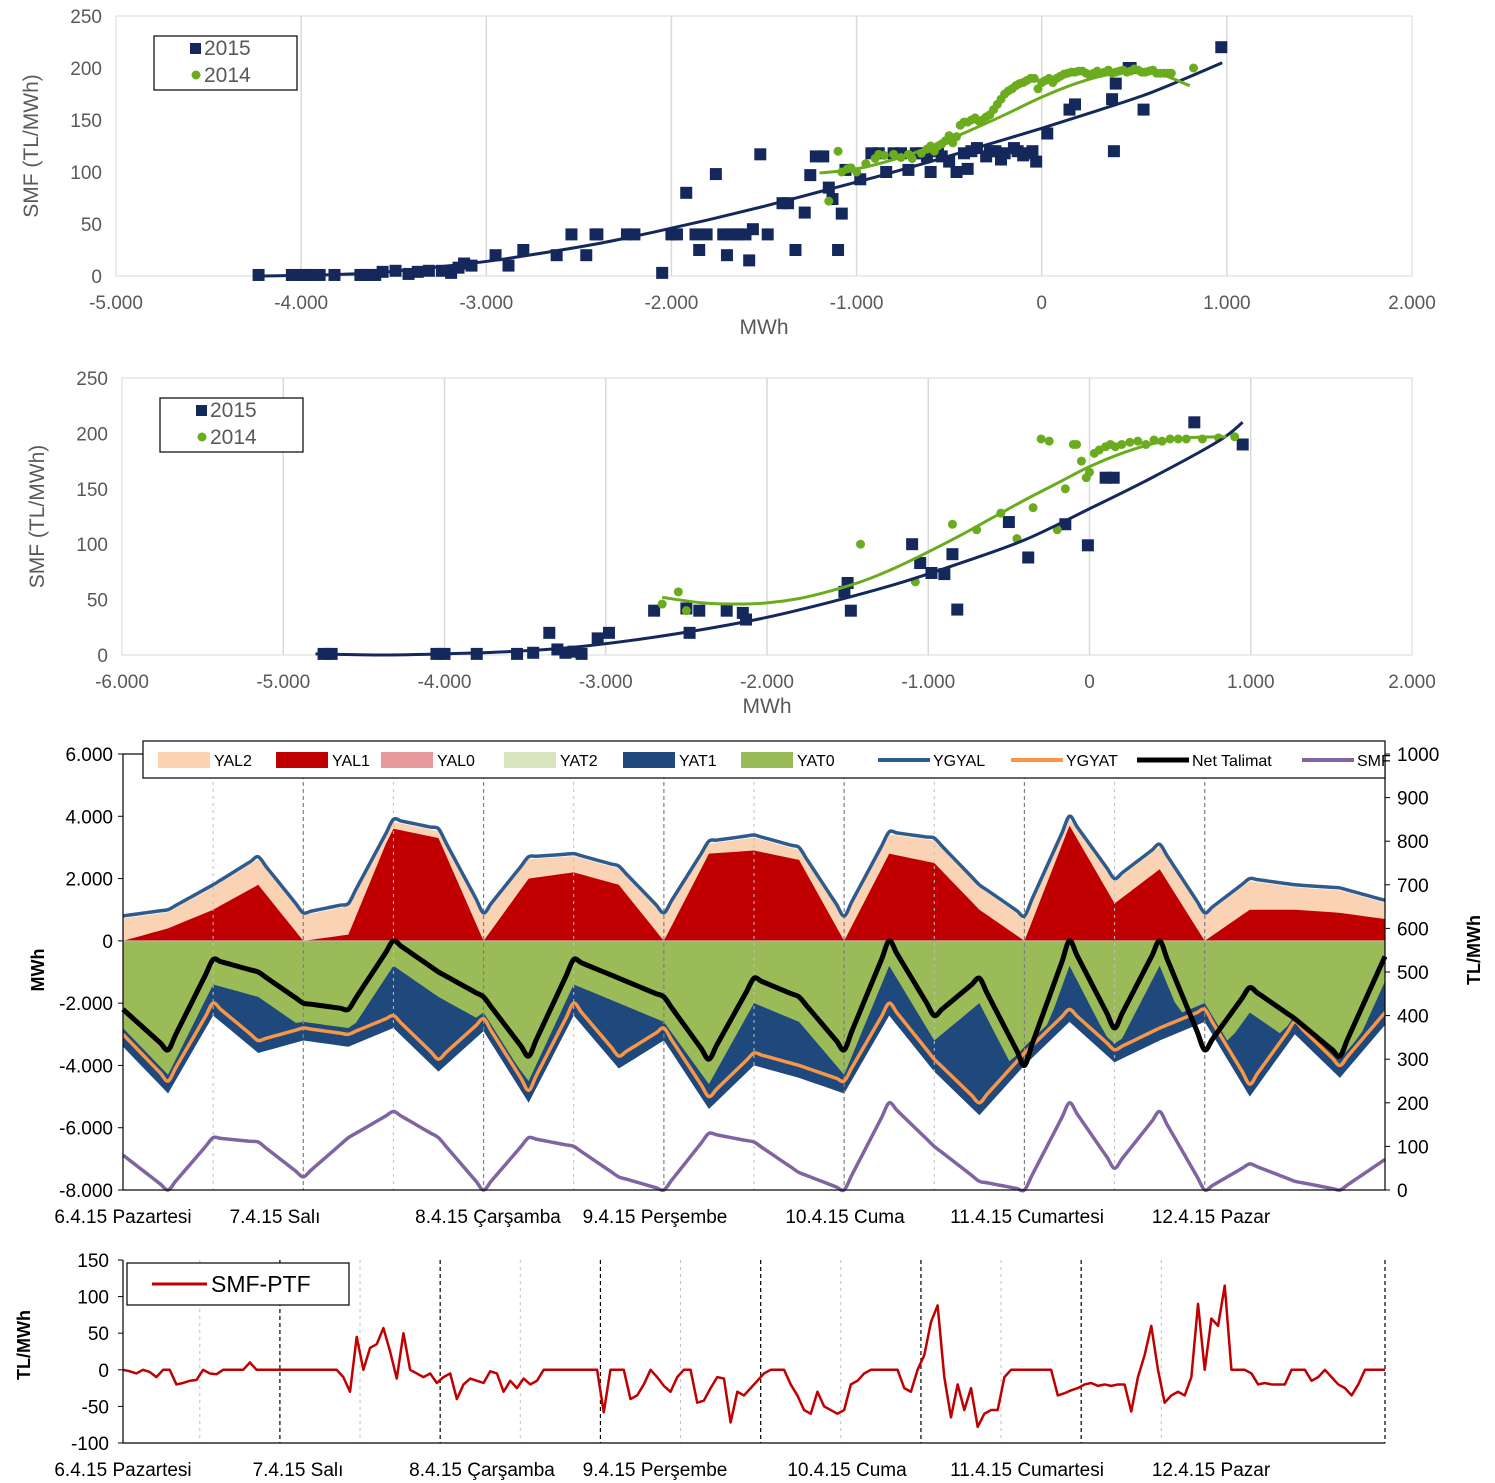  I want to click on y-axis-title: TL/MWh, so click(24, 1345).